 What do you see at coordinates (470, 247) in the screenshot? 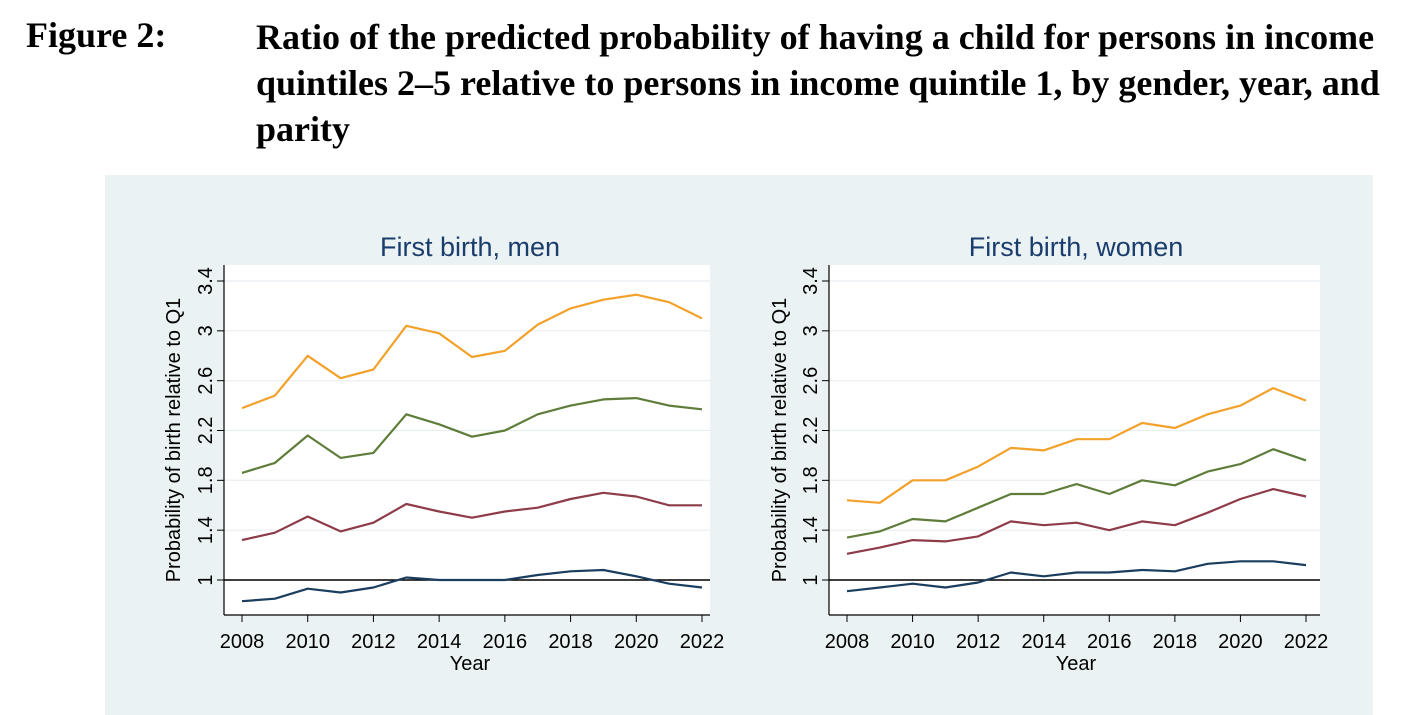
I see `subplot-title: First birth, men` at bounding box center [470, 247].